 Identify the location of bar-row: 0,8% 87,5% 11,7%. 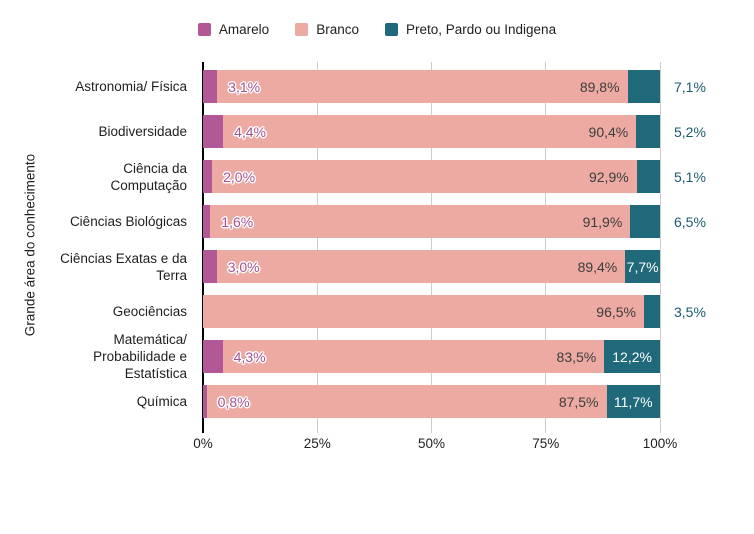
(431, 401).